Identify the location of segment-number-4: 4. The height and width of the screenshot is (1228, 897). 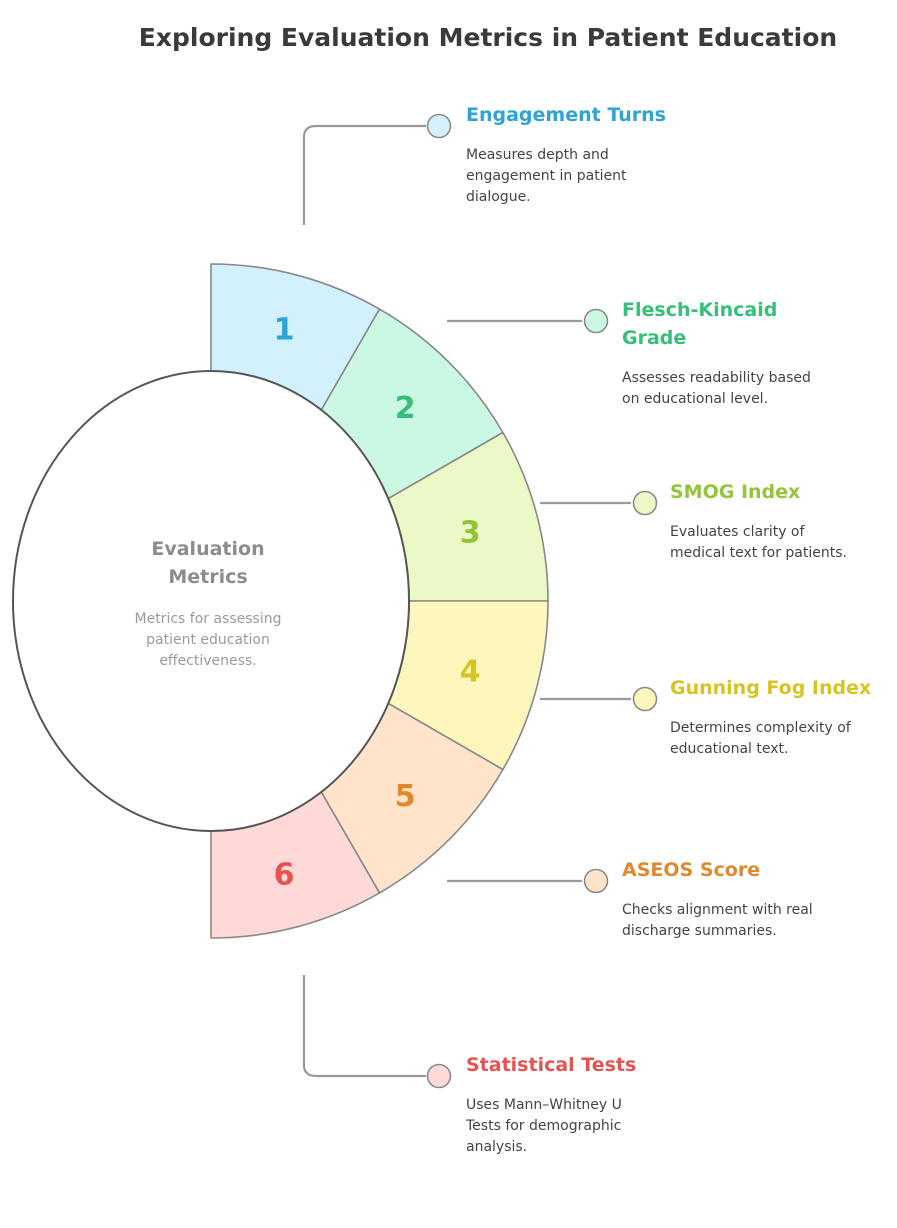
(470, 672).